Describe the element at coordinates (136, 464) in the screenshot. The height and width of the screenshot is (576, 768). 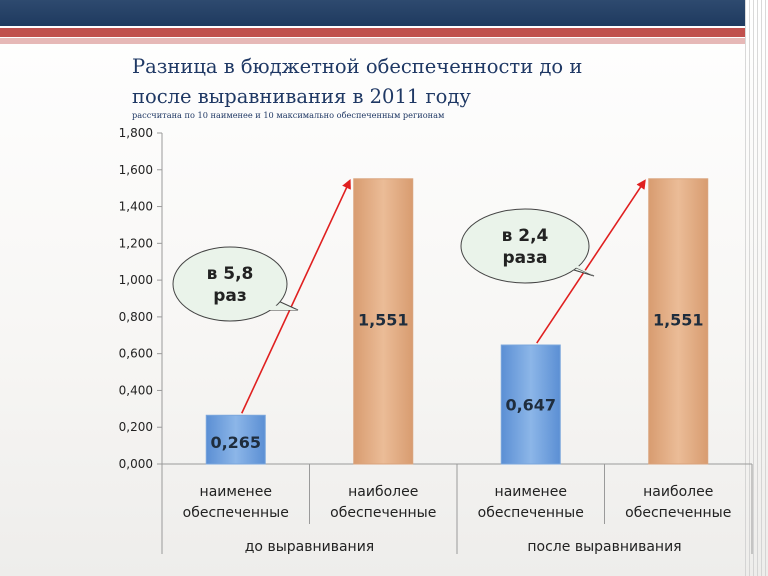
I see `y-tick-label: 0,000` at that location.